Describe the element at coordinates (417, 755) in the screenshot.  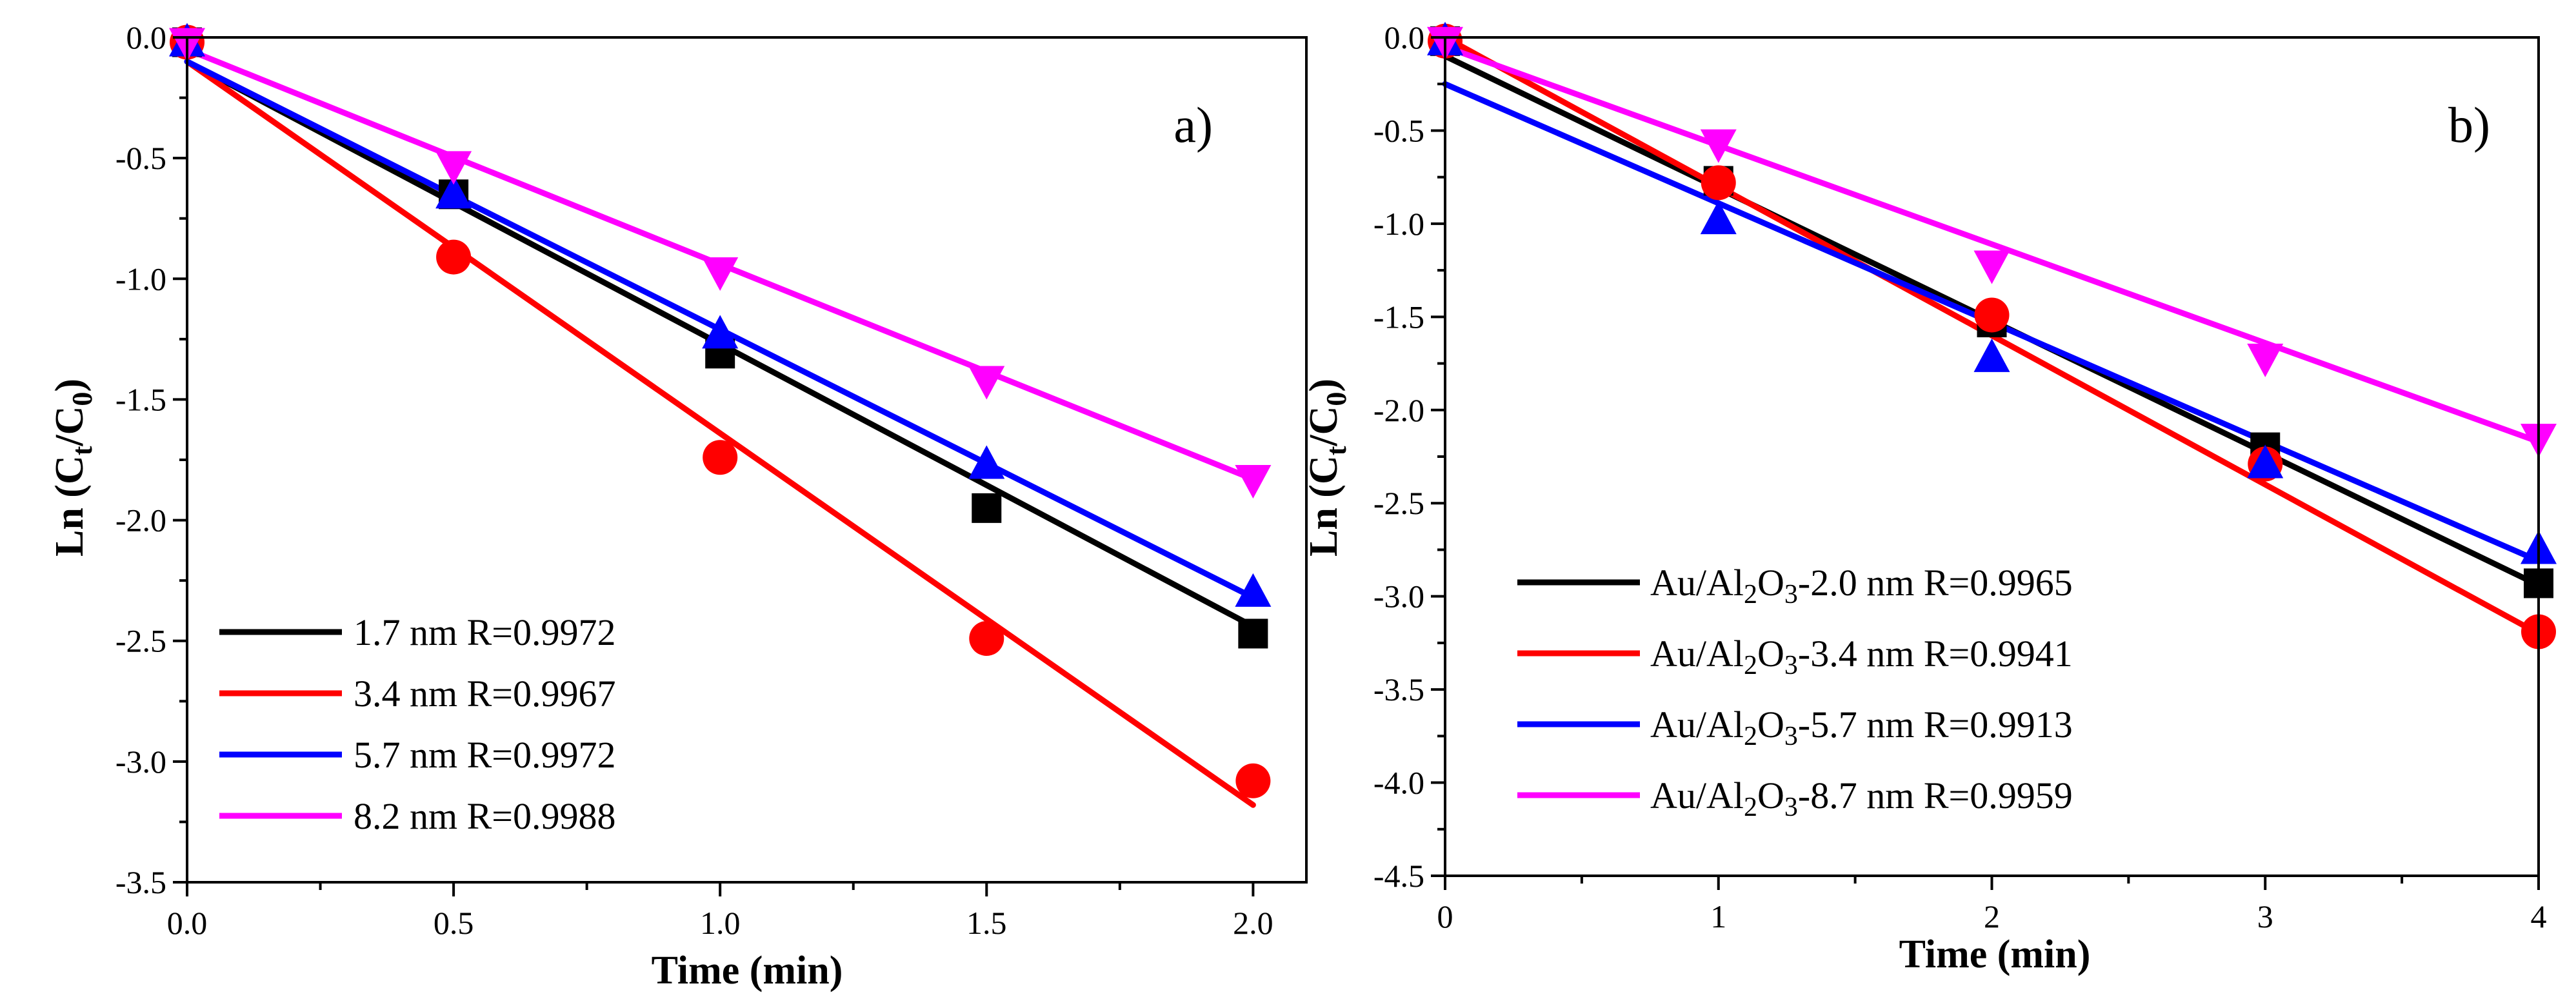
I see `legend-item: 5.7 nm R=0.9972` at that location.